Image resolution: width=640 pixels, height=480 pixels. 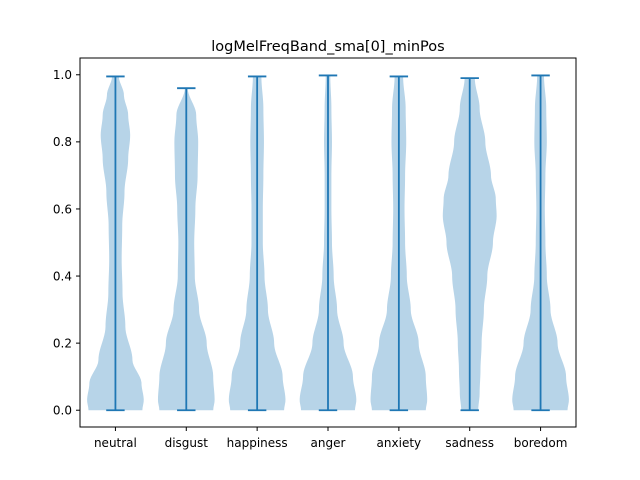 I want to click on y-tick-label: 1.0, so click(x=62, y=75).